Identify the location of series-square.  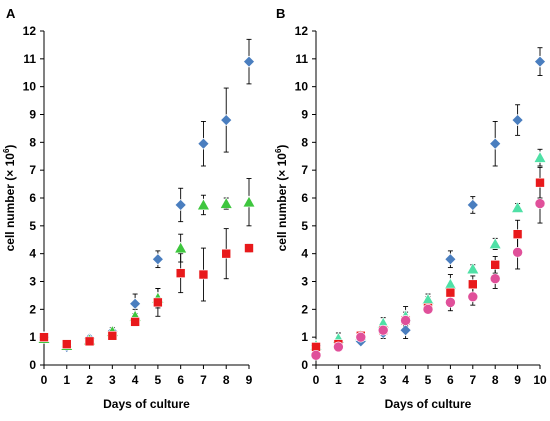
(146, 287).